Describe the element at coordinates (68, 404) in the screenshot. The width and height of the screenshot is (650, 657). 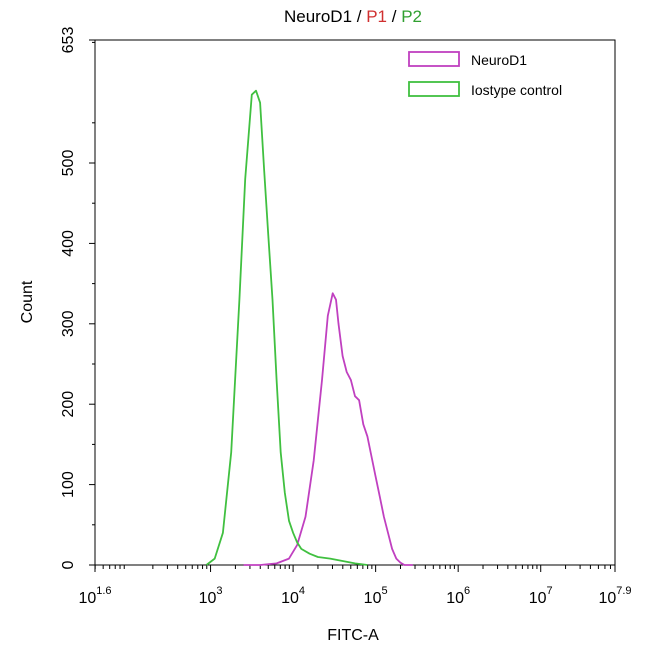
I see `y-tick-label: 200` at that location.